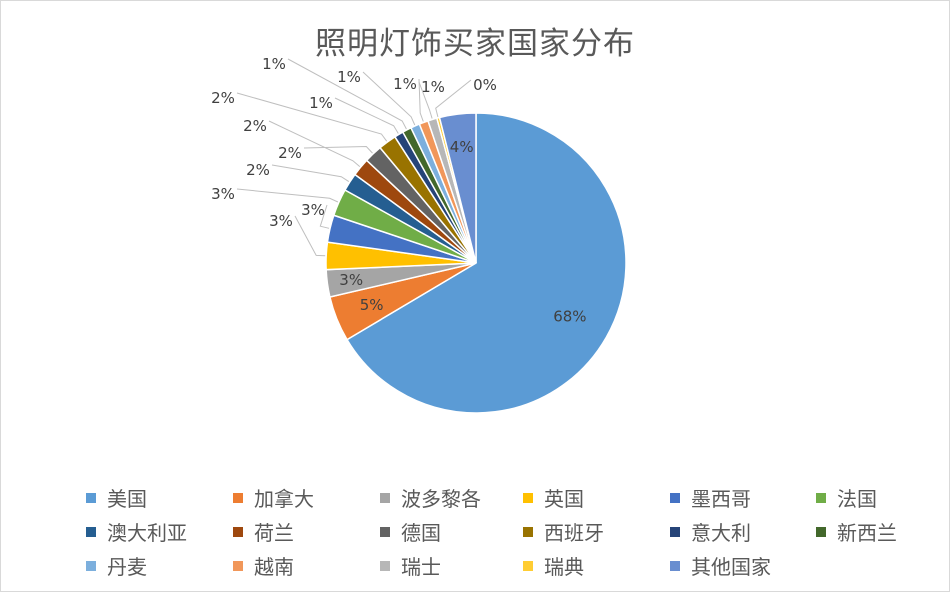 Image resolution: width=950 pixels, height=592 pixels. I want to click on data-label-12: 1%, so click(274, 64).